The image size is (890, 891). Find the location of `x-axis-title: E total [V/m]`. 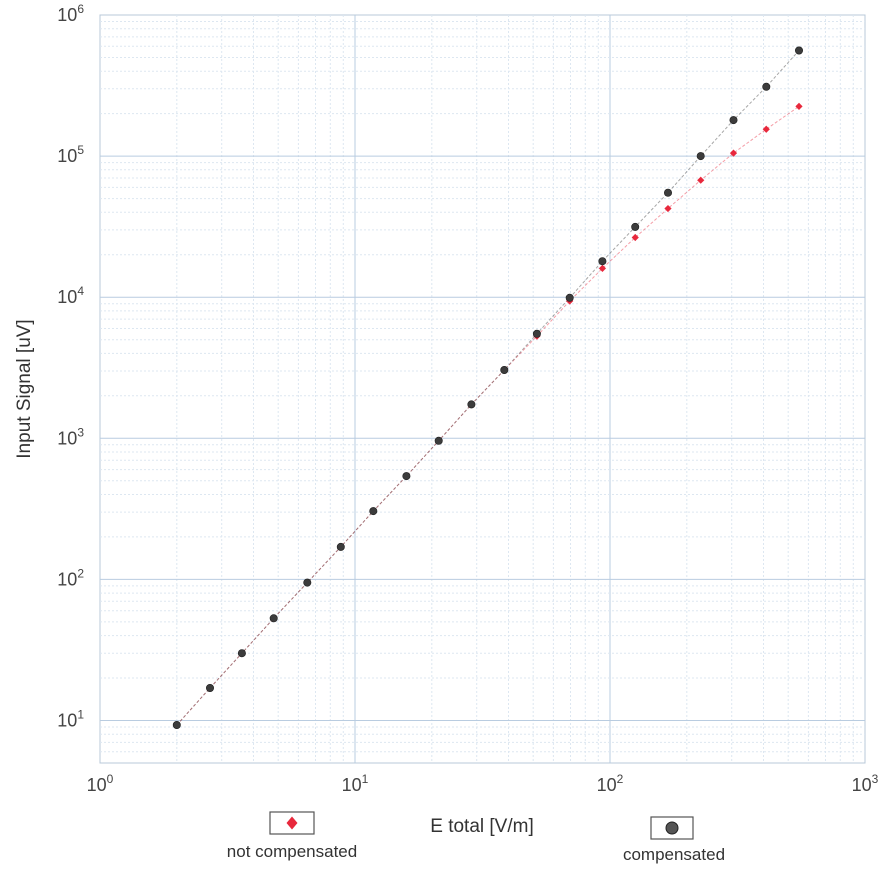

x-axis-title: E total [V/m] is located at coordinates (481, 826).